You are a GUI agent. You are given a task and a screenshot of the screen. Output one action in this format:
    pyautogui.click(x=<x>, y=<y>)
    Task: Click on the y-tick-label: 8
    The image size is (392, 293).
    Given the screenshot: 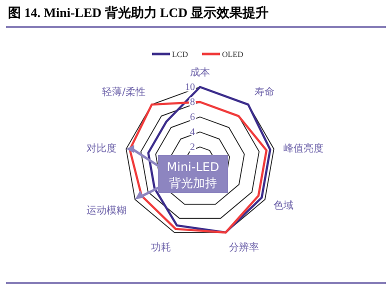 What is the action you would take?
    pyautogui.click(x=192, y=102)
    